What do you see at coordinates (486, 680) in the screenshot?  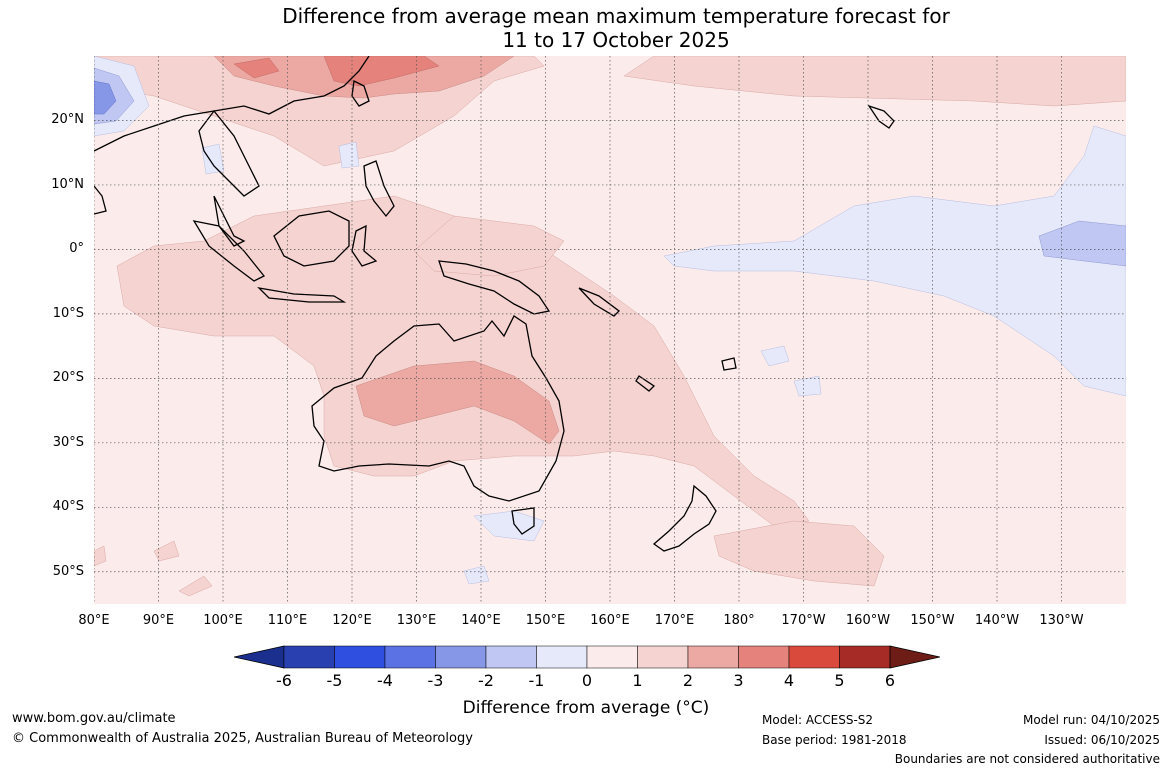 I see `colorbar-tick-label: -2` at bounding box center [486, 680].